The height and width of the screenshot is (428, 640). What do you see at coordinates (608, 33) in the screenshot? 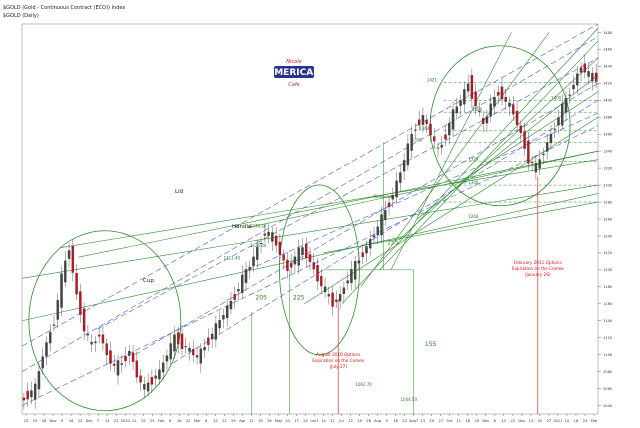
I see `y-tick-label: 1480` at bounding box center [608, 33].